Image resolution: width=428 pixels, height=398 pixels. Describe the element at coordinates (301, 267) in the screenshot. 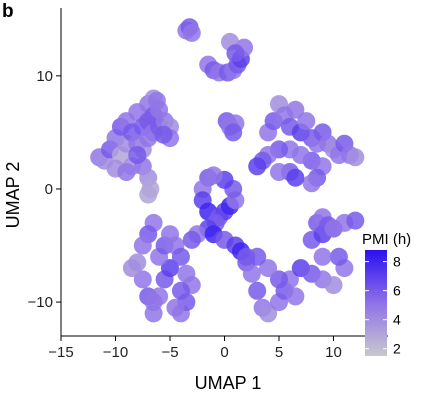

I see `cluster-c4` at that location.